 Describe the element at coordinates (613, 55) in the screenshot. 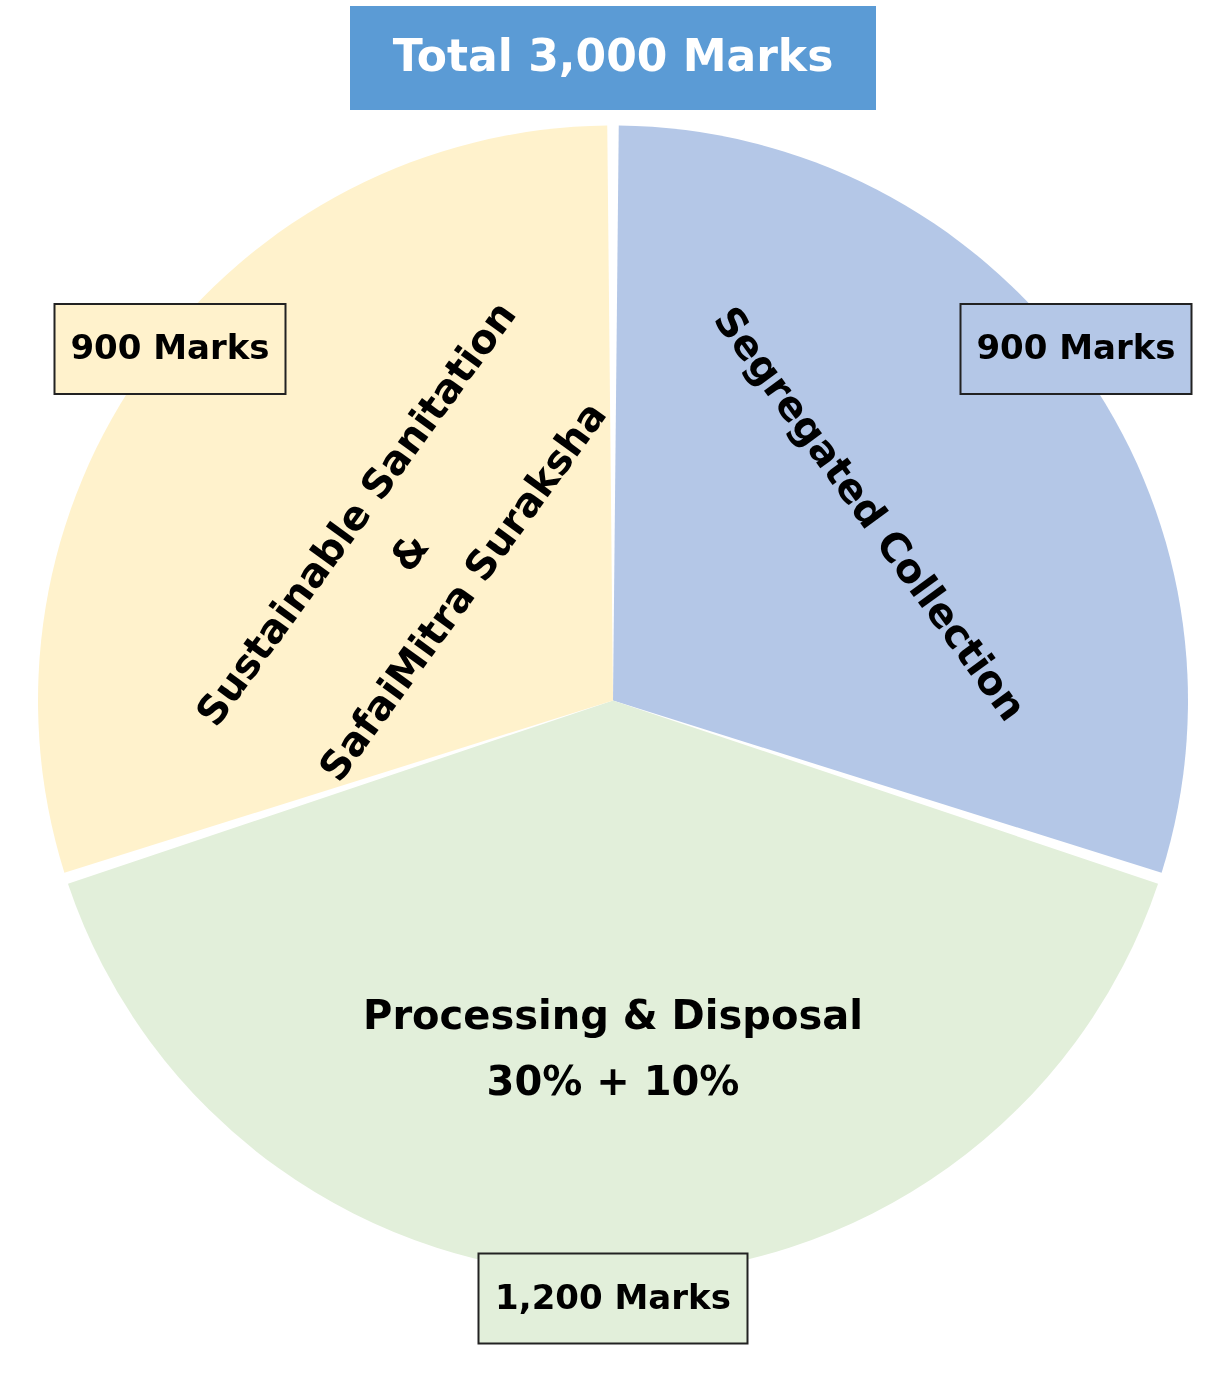

I see `chart-title: Total 3,000 Marks` at that location.